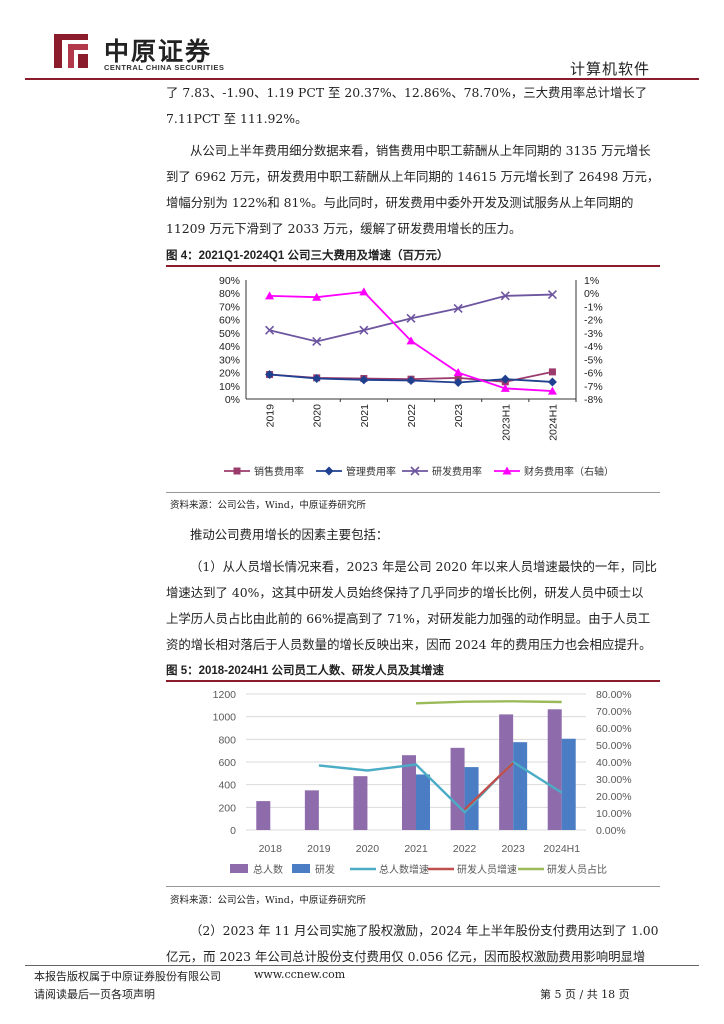 This screenshot has width=724, height=1024. Describe the element at coordinates (614, 729) in the screenshot. I see `y2-tick-label: 60.00%` at that location.